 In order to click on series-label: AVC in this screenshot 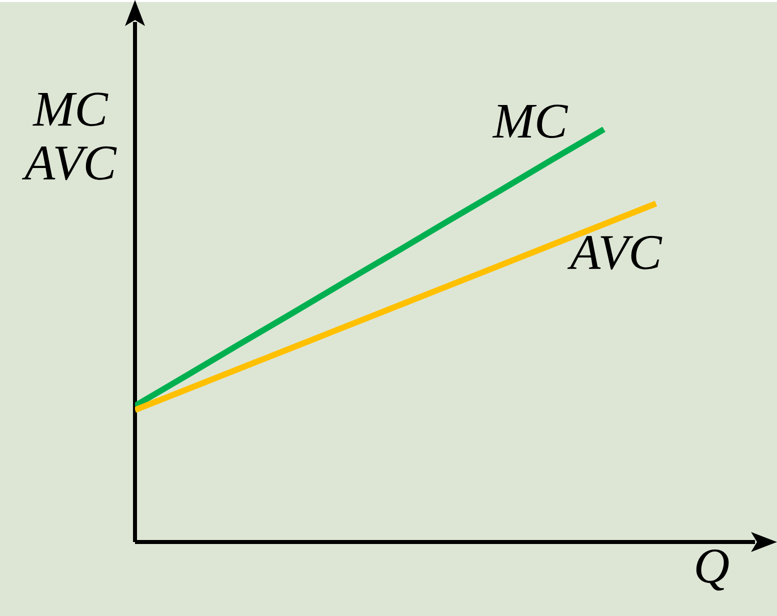, I will do `click(614, 253)`.